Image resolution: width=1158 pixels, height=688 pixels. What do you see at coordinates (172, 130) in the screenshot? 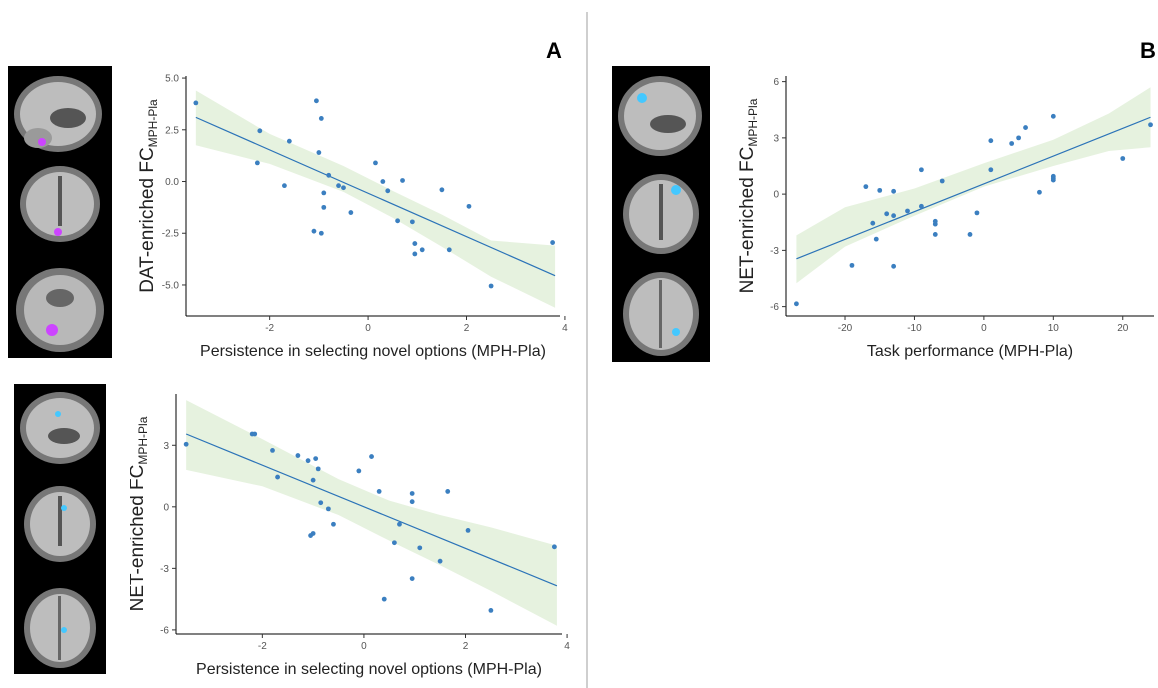
I see `y-tick-label: 2.5` at bounding box center [172, 130].